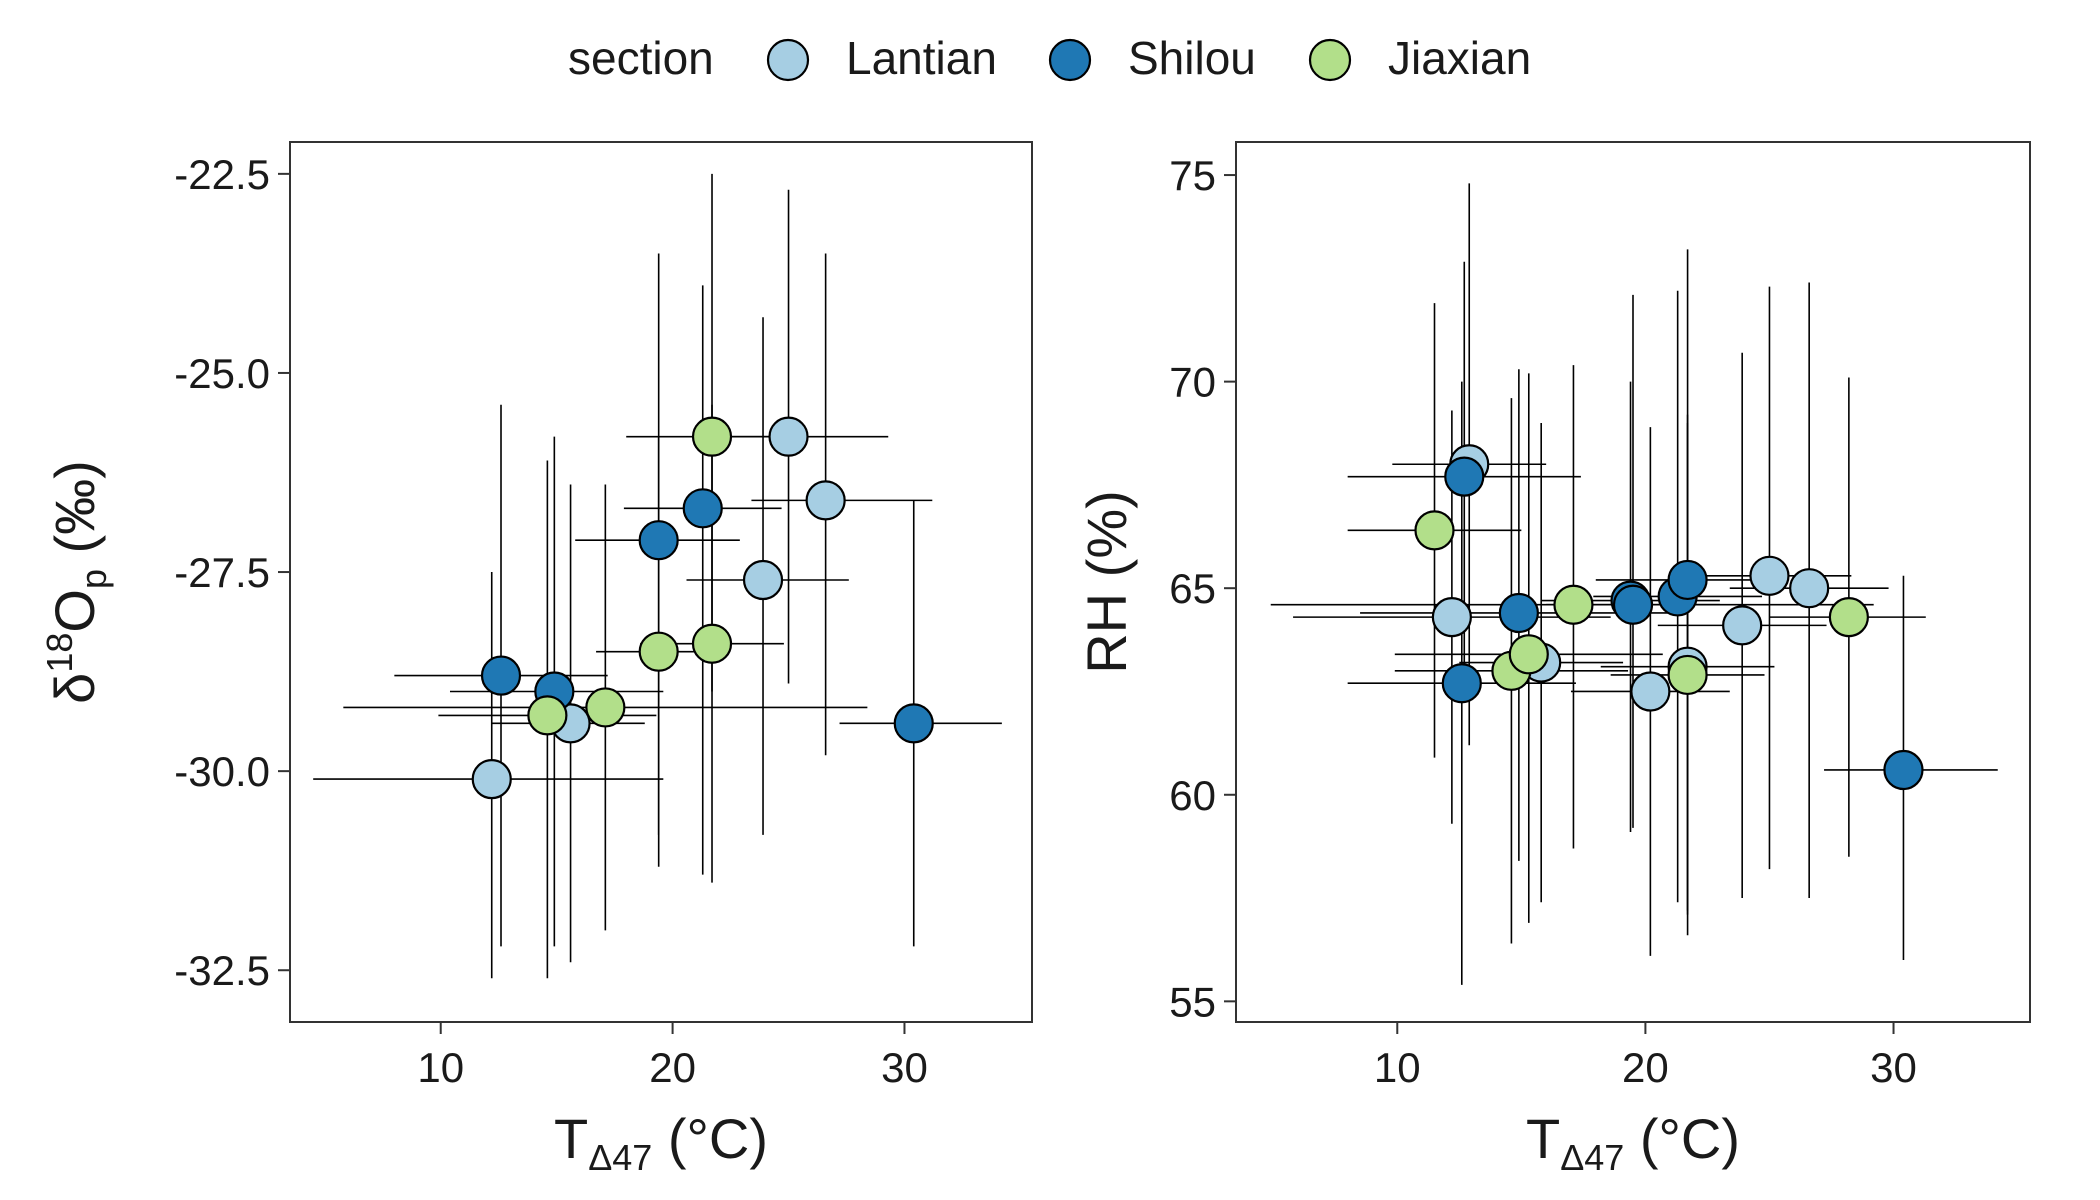 This screenshot has height=1200, width=2100. Describe the element at coordinates (788, 60) in the screenshot. I see `legend-marker-lantian` at that location.